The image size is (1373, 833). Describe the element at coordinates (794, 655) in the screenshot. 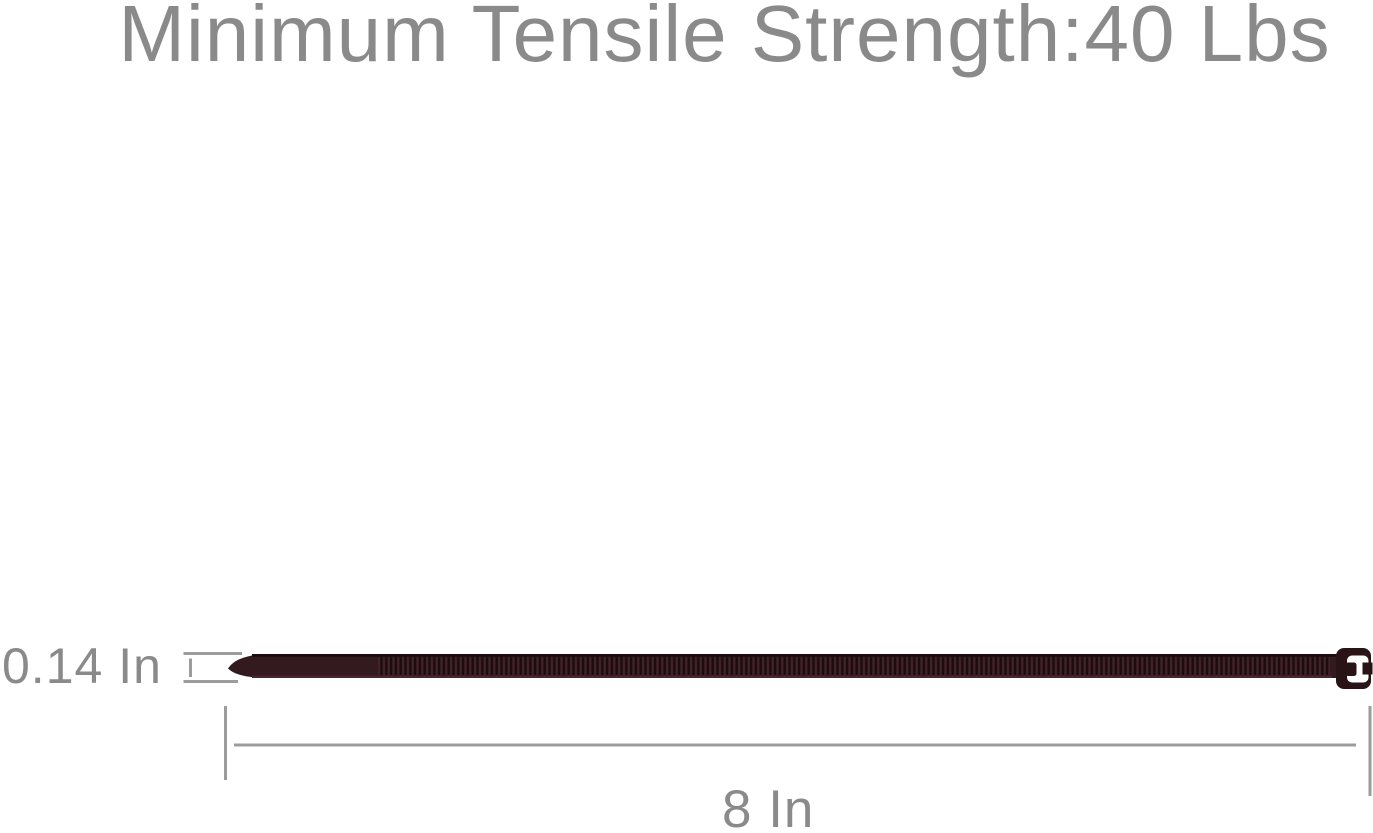

I see `tie-band-top-edge` at that location.